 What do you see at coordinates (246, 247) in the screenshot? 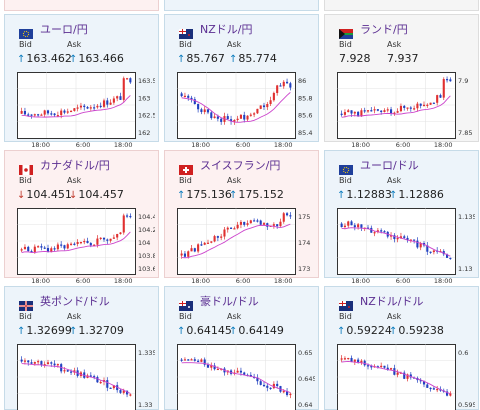
I see `chart-container: 175 174 173 18:00 6:00 18:00` at bounding box center [246, 247].